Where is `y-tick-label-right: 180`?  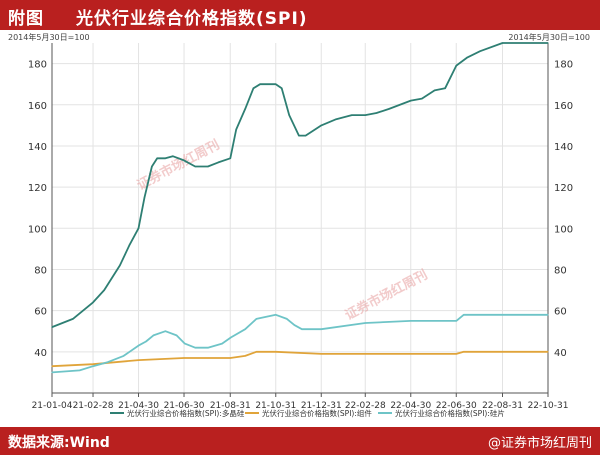 y-tick-label-right: 180 is located at coordinates (563, 65).